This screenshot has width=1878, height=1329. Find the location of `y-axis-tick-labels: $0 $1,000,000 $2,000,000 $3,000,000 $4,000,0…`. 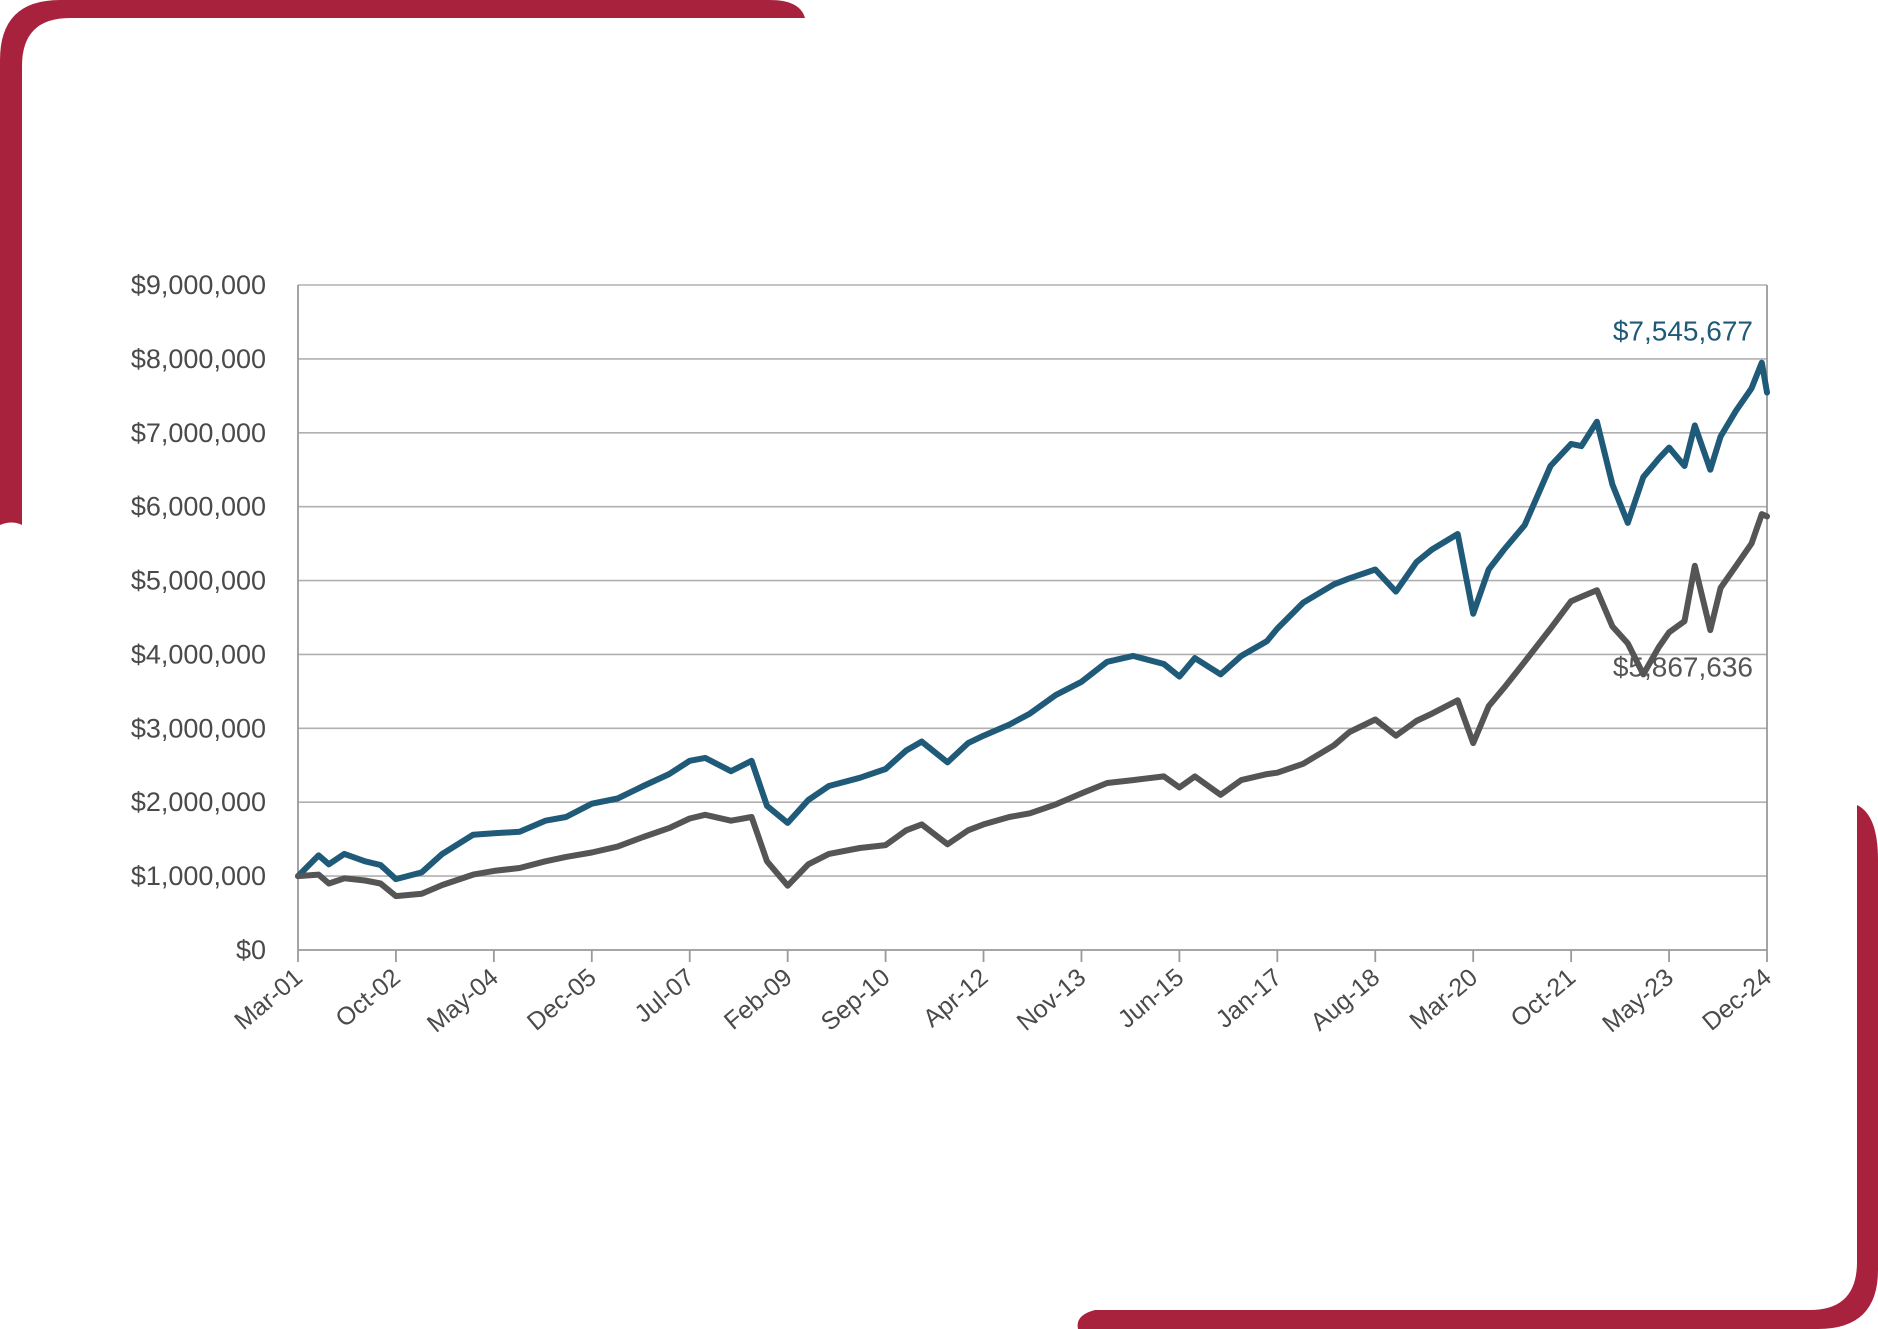

y-axis-tick-labels: $0 $1,000,000 $2,000,000 $3,000,000 $4,000,0… is located at coordinates (198, 617).